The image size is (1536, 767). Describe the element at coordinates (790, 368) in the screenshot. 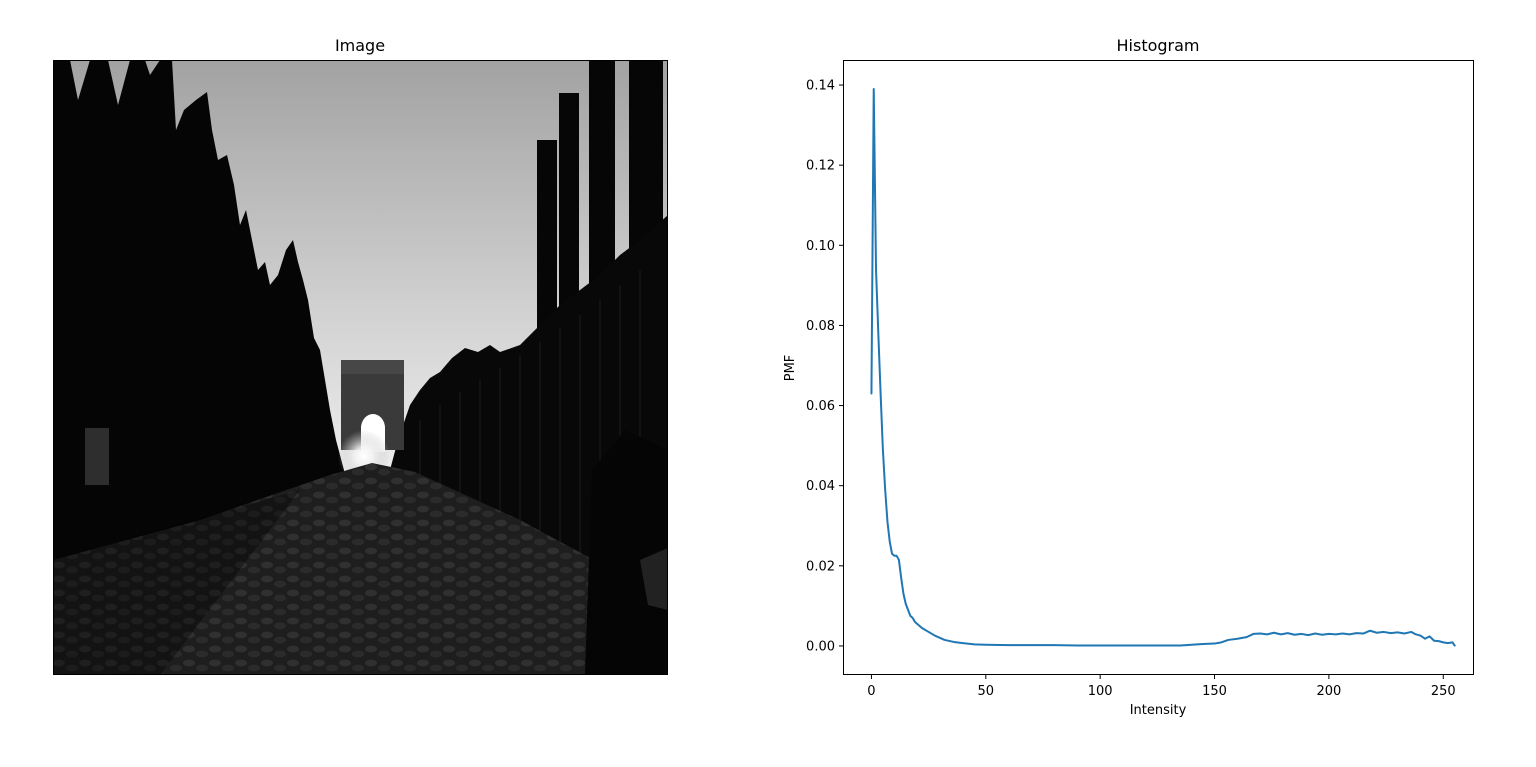

I see `y-axis-label: PMF` at that location.